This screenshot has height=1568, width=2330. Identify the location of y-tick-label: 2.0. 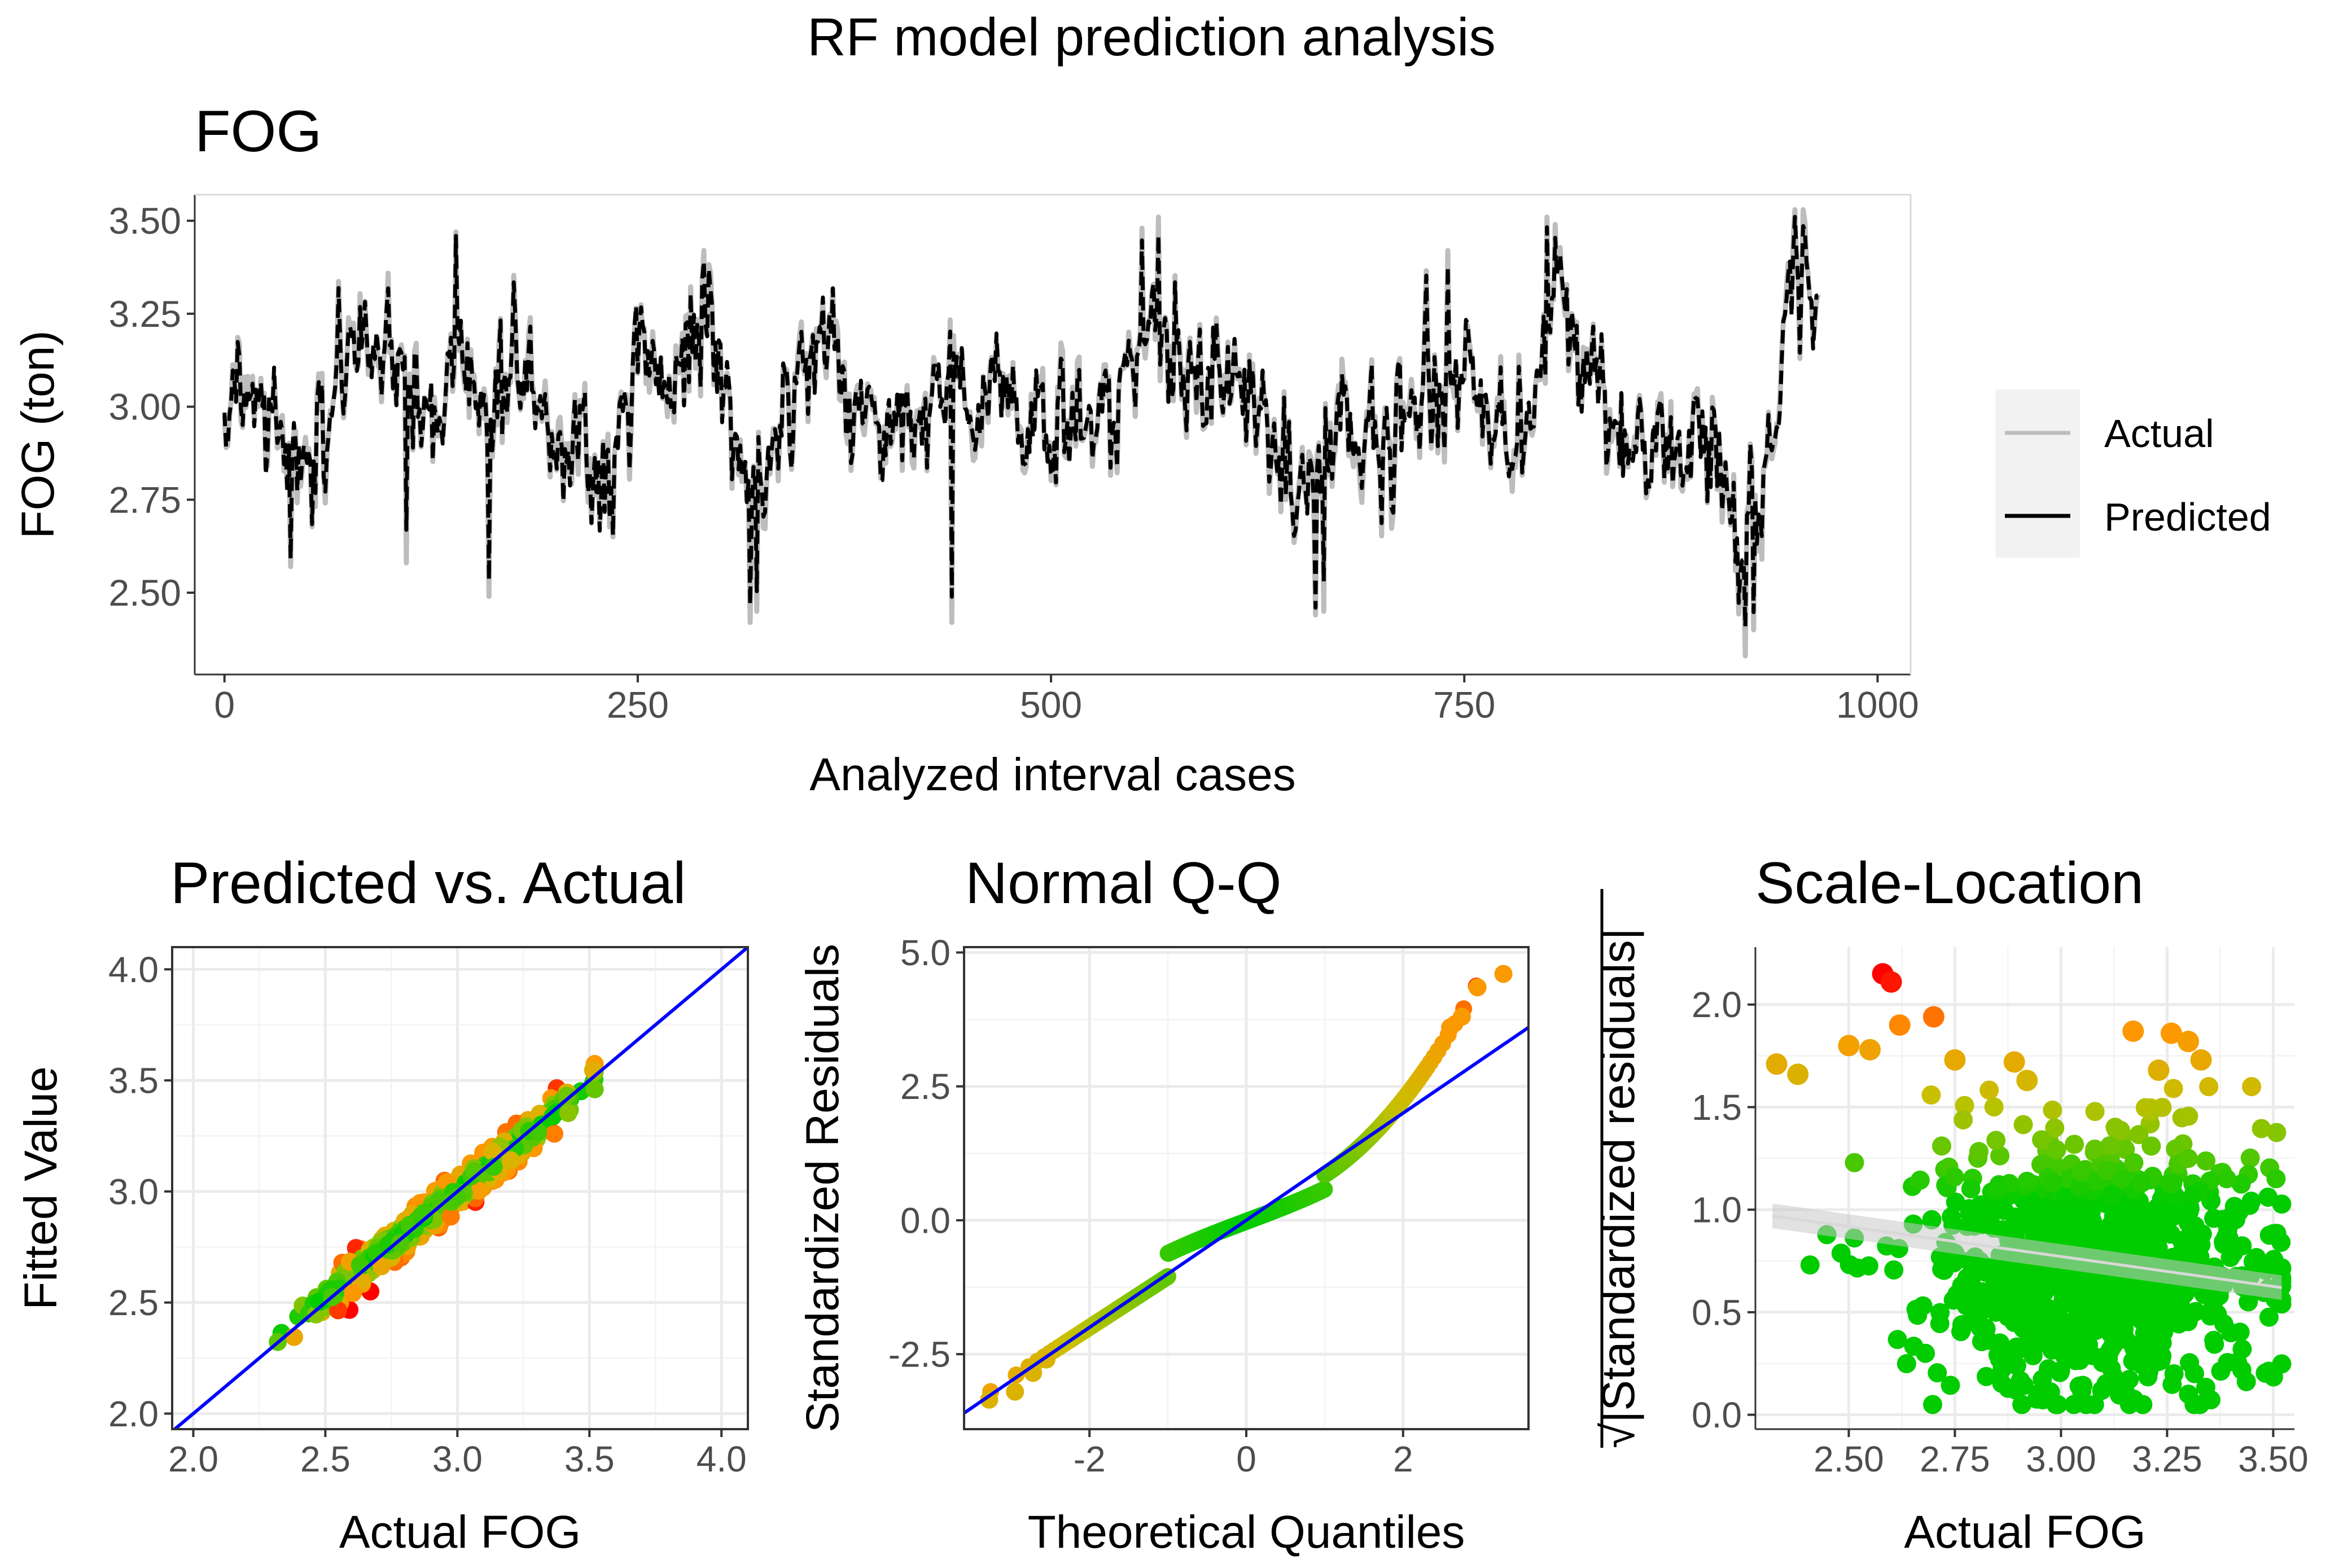
(1717, 1004).